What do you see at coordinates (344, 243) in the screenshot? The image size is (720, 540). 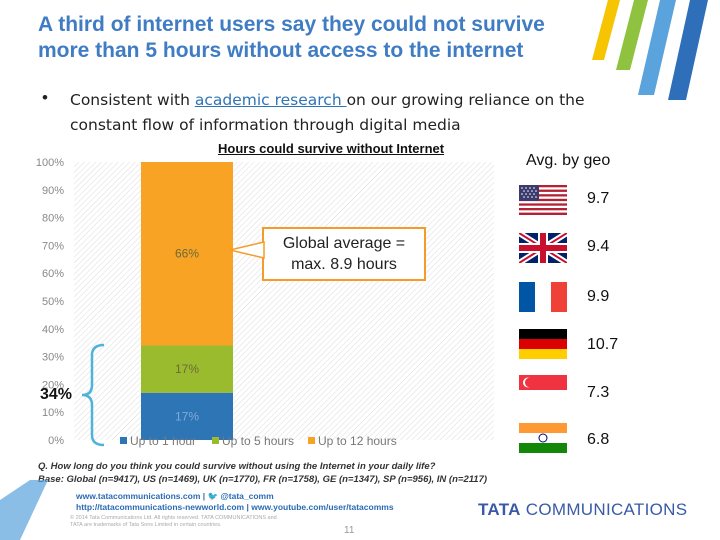 I see `callout-line-1: Global average =` at bounding box center [344, 243].